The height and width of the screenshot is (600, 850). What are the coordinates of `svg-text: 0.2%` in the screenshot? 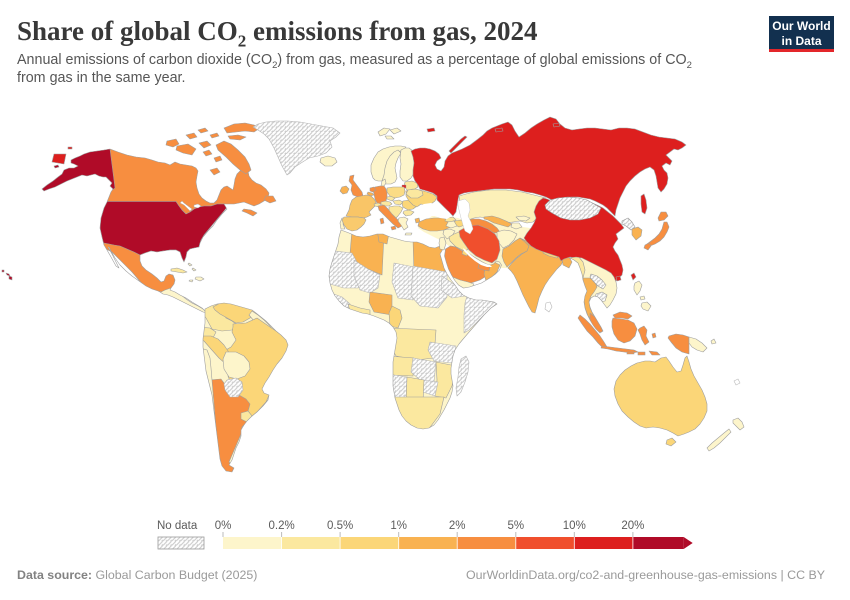 It's located at (281, 526).